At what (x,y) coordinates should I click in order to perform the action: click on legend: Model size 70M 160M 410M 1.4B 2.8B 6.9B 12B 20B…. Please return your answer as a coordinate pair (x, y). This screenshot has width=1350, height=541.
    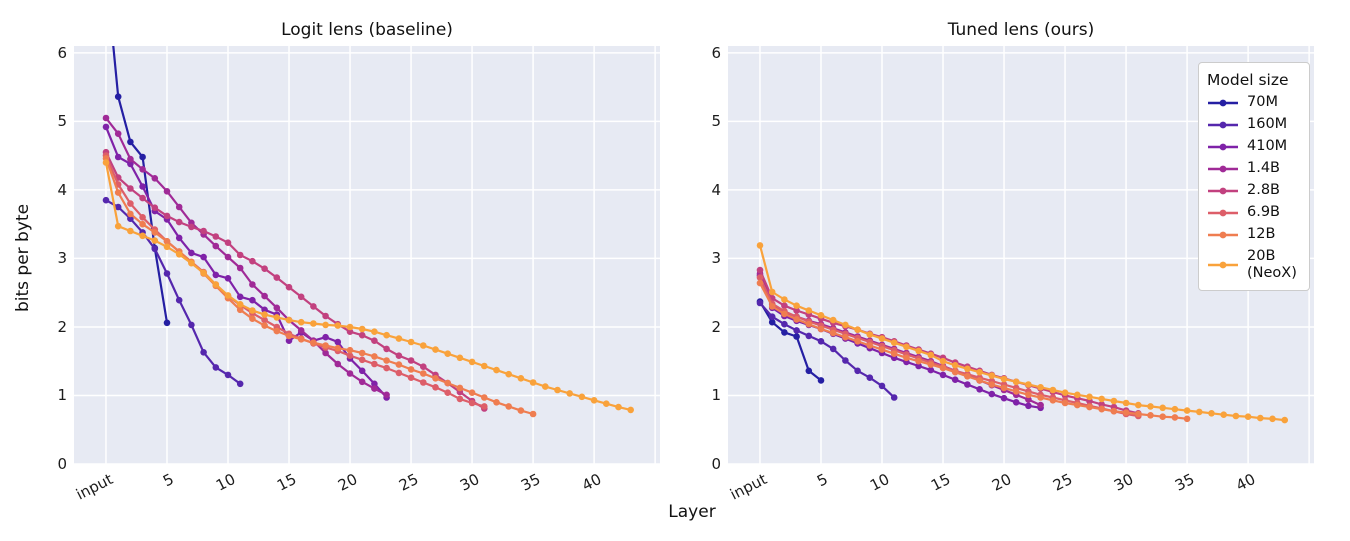
    Looking at the image, I should click on (1254, 176).